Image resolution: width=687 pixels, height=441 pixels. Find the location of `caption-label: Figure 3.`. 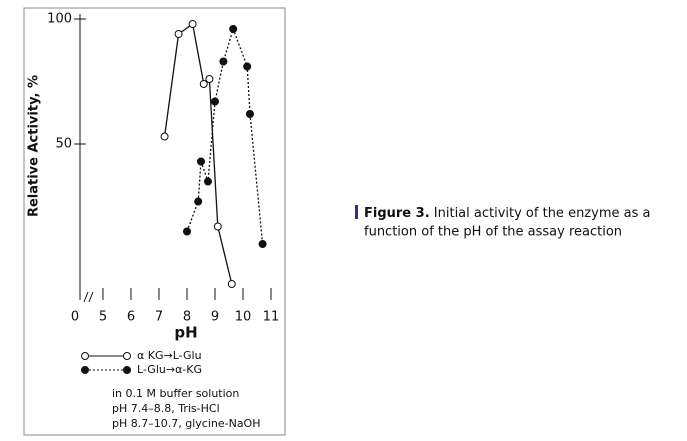

caption-label: Figure 3. is located at coordinates (397, 213).